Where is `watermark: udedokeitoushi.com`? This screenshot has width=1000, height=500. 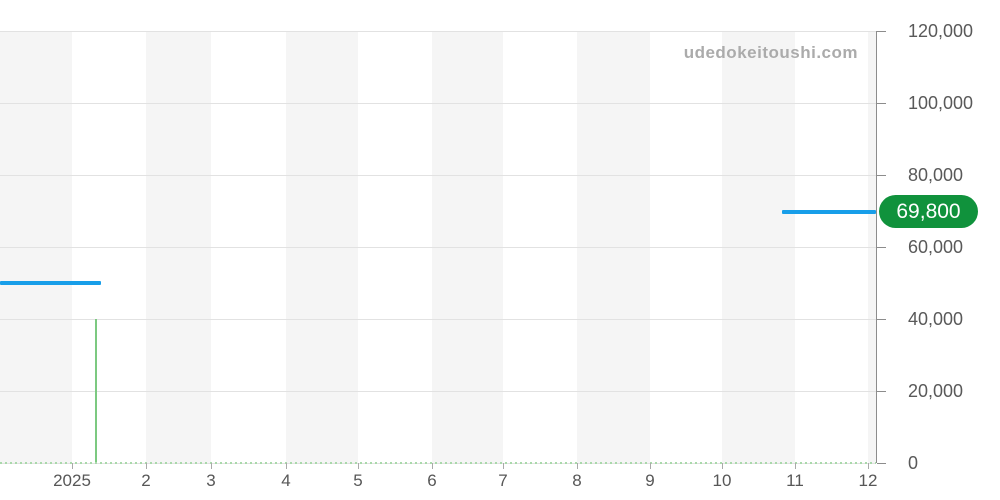 watermark: udedokeitoushi.com is located at coordinates (770, 52).